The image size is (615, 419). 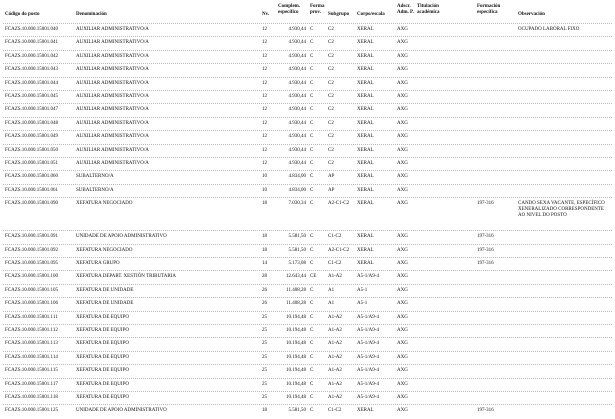 I want to click on table-cell: 197-316, so click(x=485, y=263).